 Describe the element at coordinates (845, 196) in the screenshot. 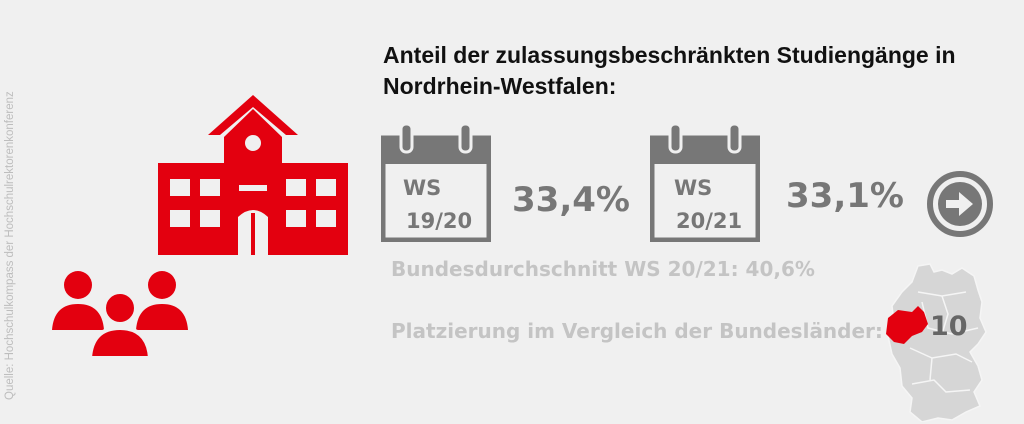

I see `value-ws-20-21: 33,1%` at that location.